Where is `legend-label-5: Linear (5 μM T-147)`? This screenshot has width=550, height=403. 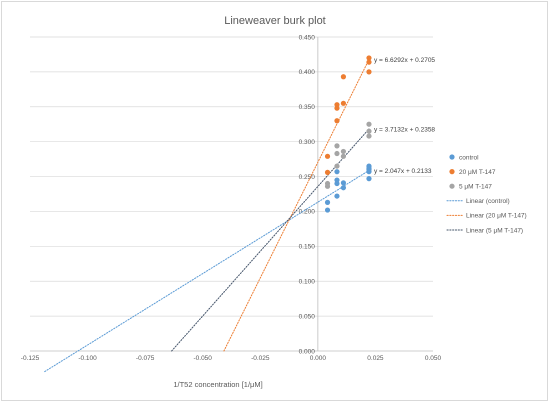 legend-label-5: Linear (5 μM T-147) is located at coordinates (494, 230).